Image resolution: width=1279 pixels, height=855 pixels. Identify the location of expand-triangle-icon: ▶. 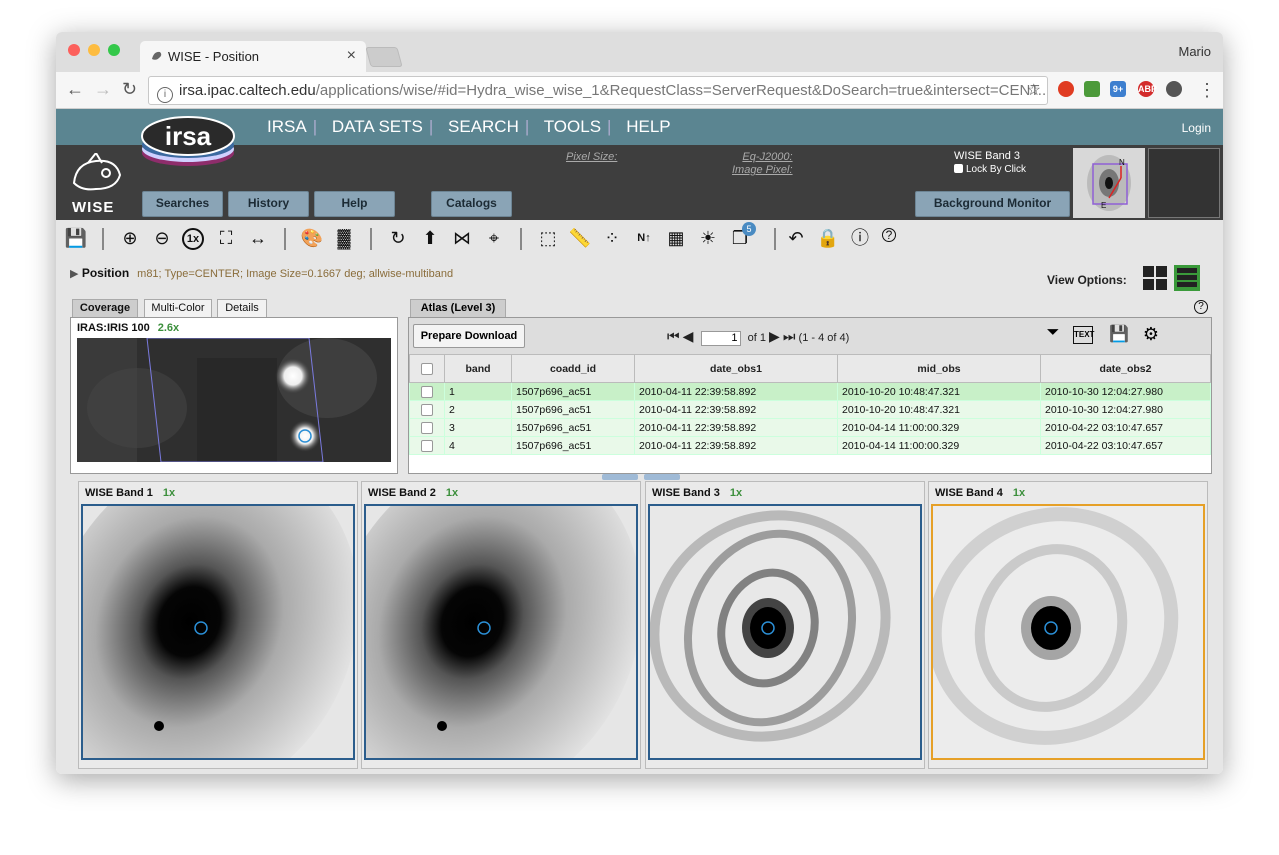
(74, 274).